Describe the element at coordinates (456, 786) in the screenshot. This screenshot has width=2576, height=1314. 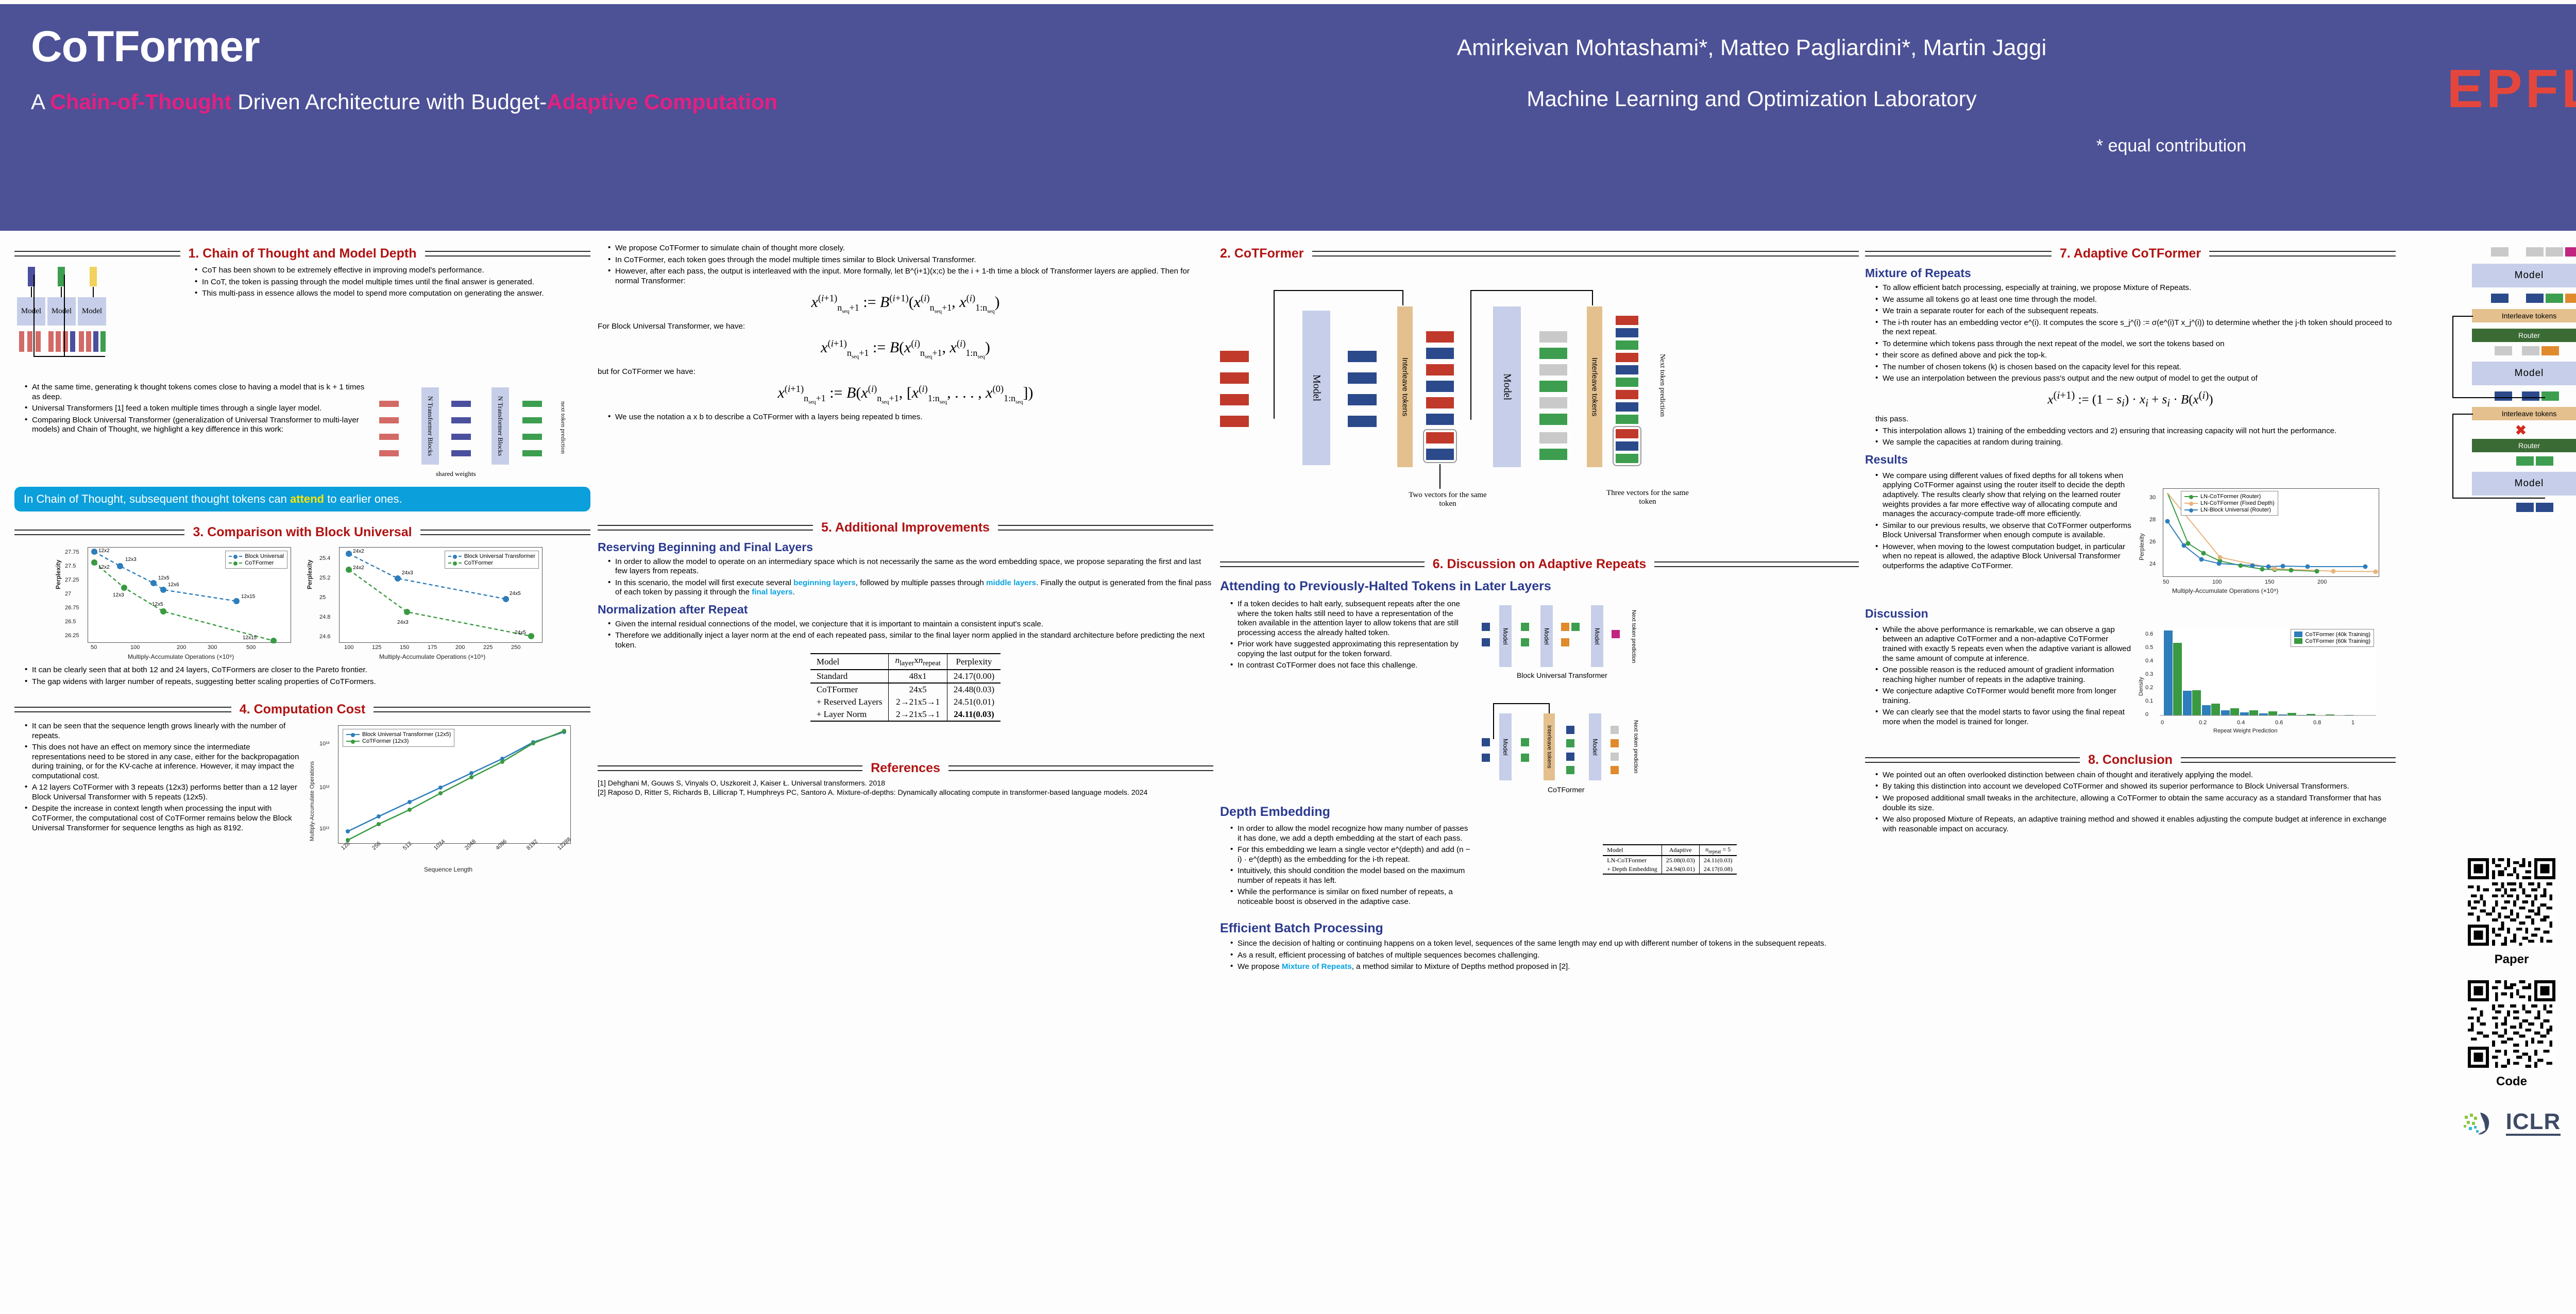
I see `chart-svg` at that location.